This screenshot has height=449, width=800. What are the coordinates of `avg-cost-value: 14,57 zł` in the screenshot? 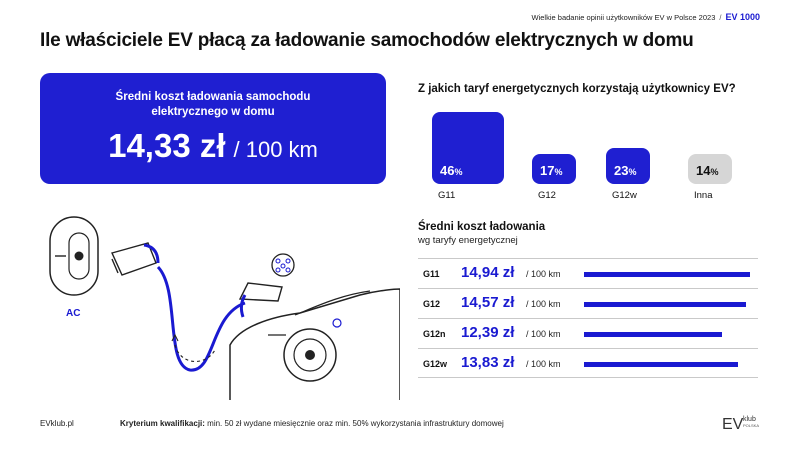 It's located at (488, 302).